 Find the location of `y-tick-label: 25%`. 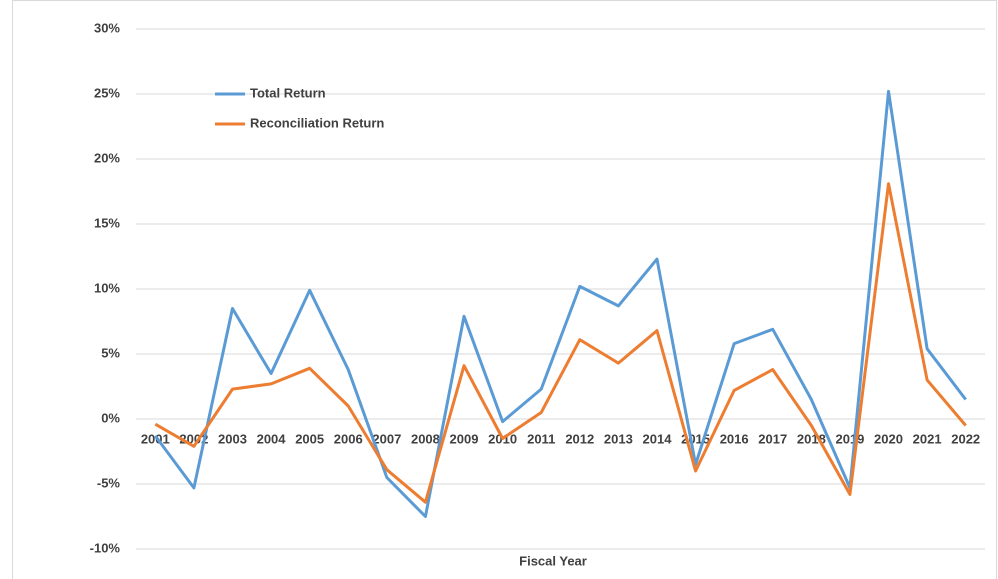

y-tick-label: 25% is located at coordinates (107, 92).